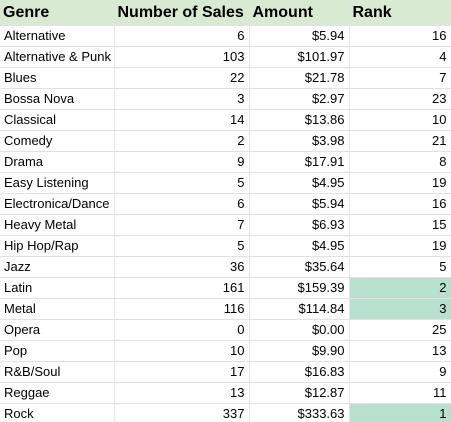 The image size is (451, 422). I want to click on cell-number-of-sales: 0, so click(182, 330).